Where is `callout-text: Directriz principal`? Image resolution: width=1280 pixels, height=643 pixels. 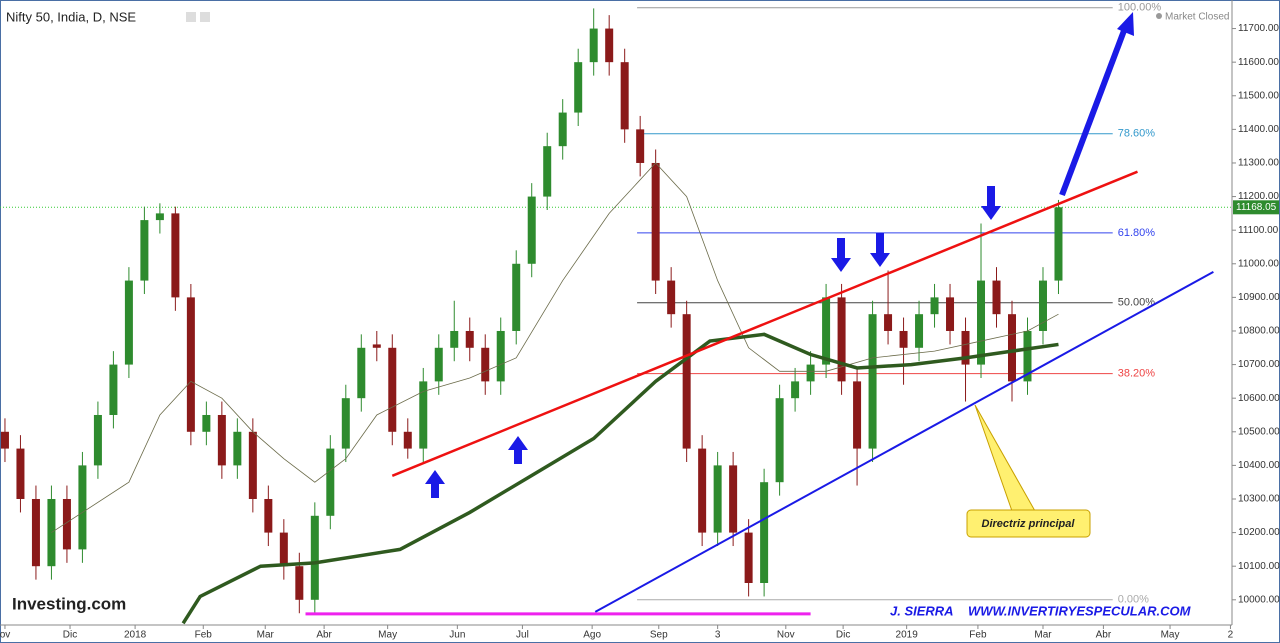 callout-text: Directriz principal is located at coordinates (1029, 524).